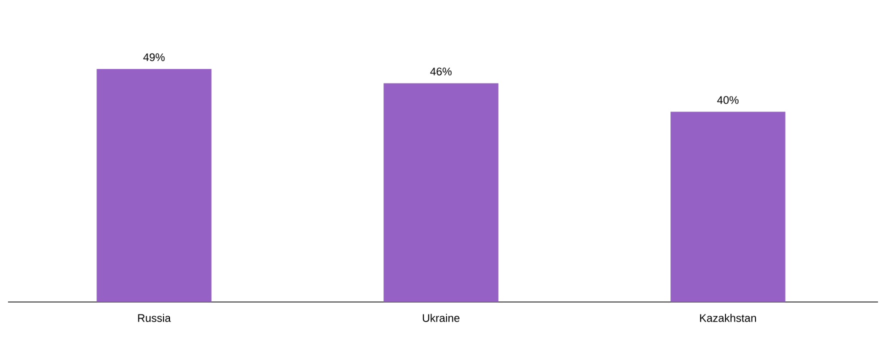  I want to click on data-label: 49%, so click(154, 57).